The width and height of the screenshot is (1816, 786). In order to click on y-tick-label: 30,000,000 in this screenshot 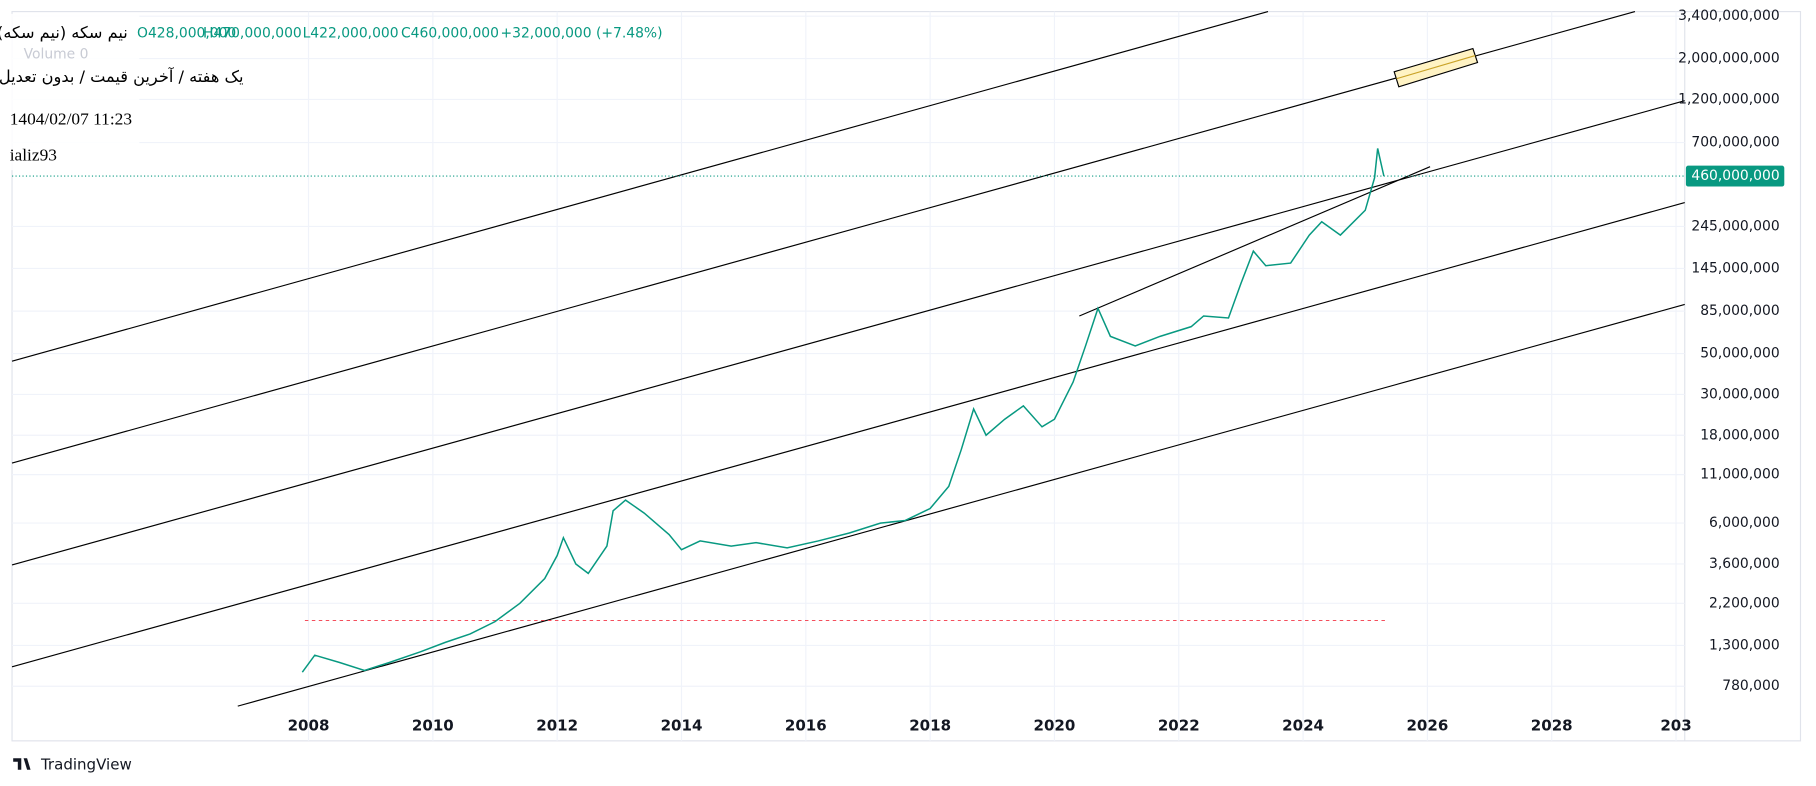, I will do `click(1739, 394)`.